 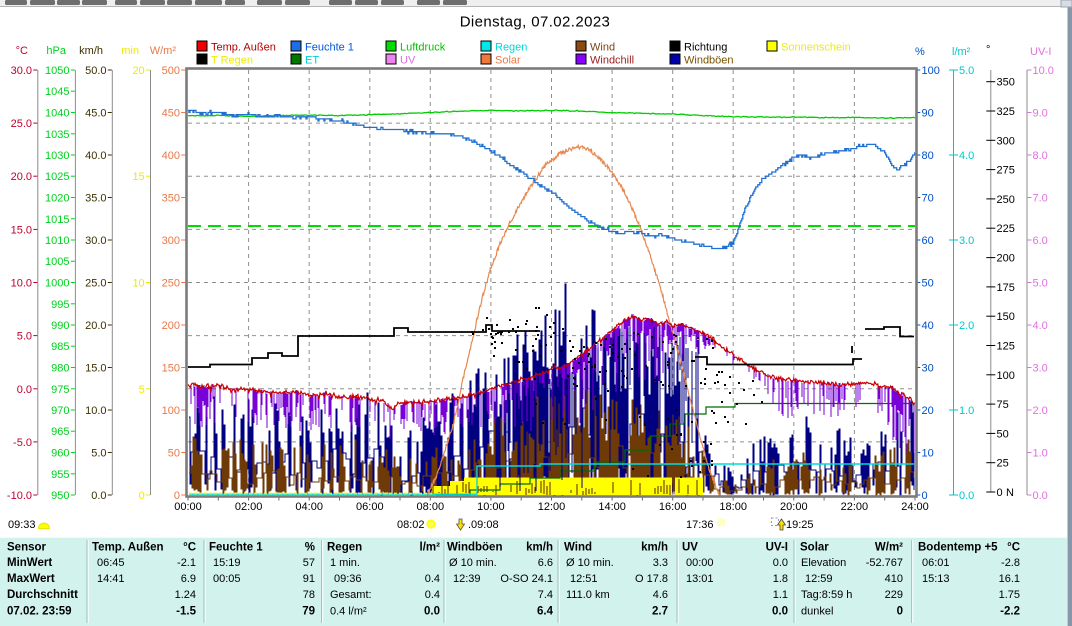 I want to click on svg-text: Regen, so click(x=344, y=548).